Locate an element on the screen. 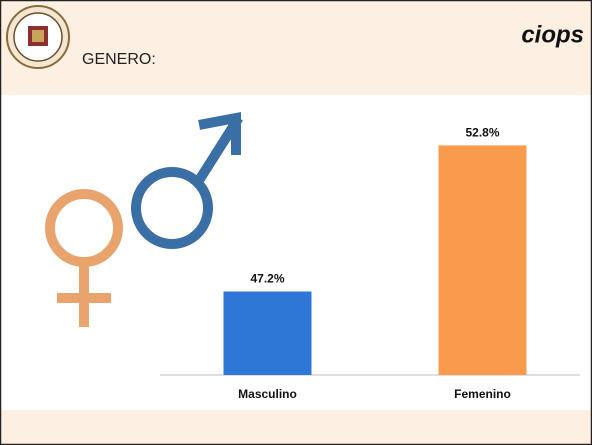 The height and width of the screenshot is (445, 592). value-label: 47.2% is located at coordinates (267, 279).